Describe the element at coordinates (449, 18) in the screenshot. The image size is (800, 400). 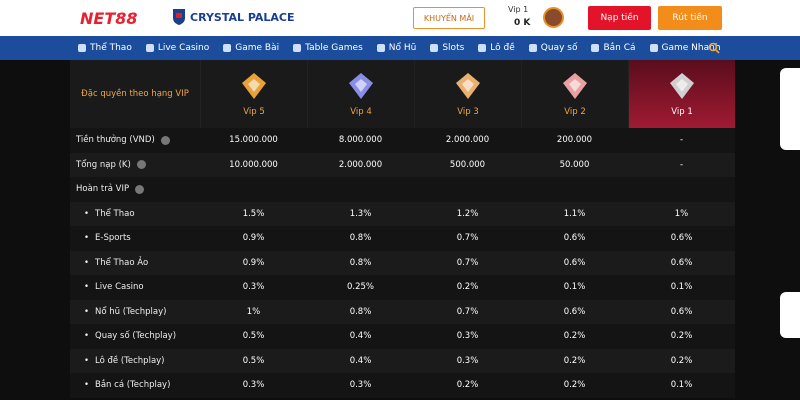
I see `promo-button: KHUYẾN MÃI` at that location.